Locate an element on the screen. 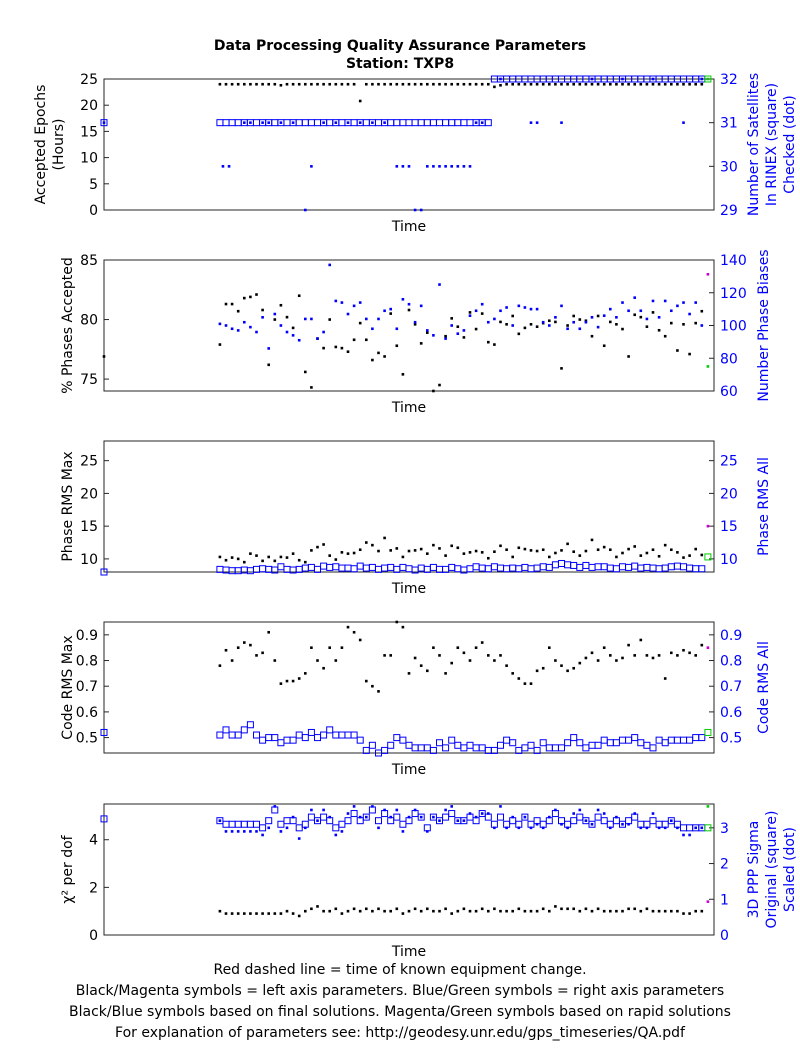  left-axis-label: Accepted Epochs is located at coordinates (41, 145).